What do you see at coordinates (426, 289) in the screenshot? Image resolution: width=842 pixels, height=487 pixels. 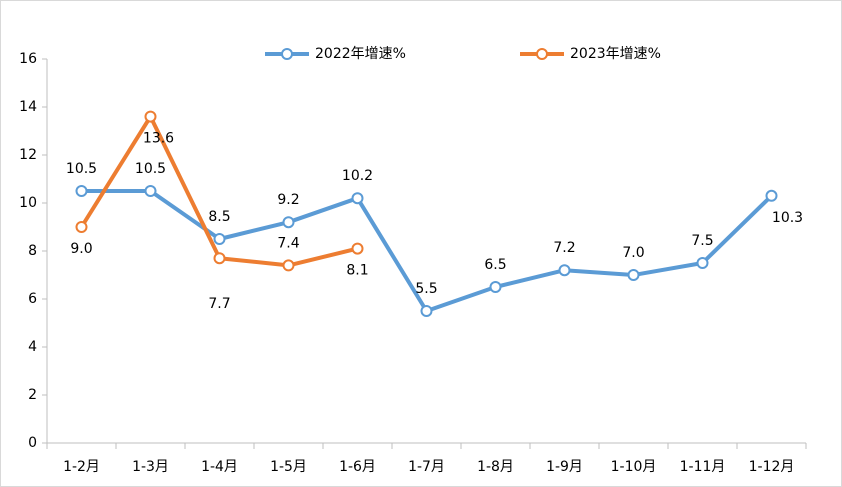 I see `data-label: 5.5` at bounding box center [426, 289].